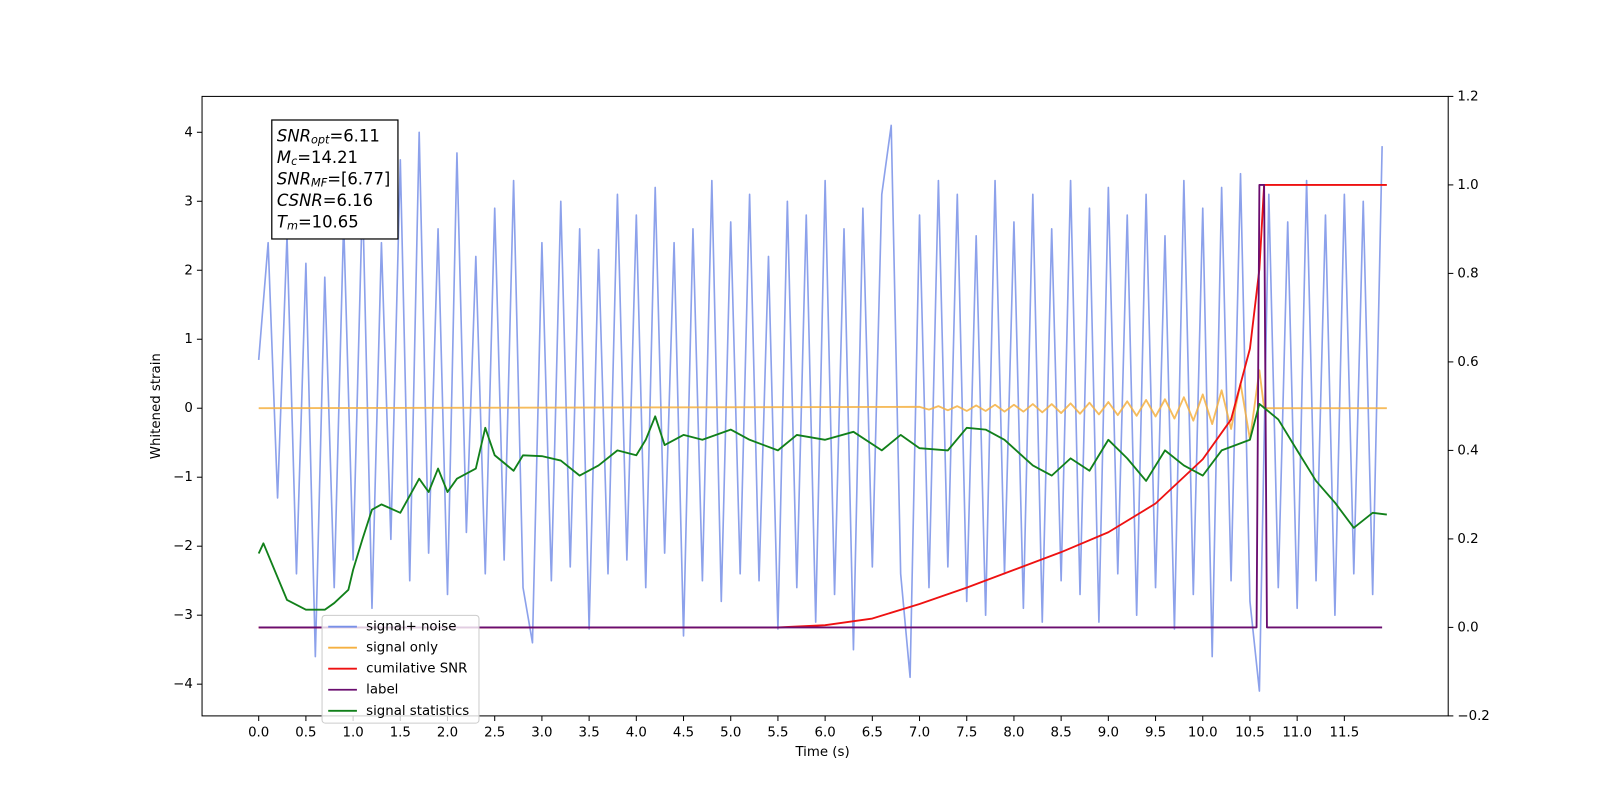  What do you see at coordinates (183, 477) in the screenshot?
I see `y-tick-label: −1` at bounding box center [183, 477].